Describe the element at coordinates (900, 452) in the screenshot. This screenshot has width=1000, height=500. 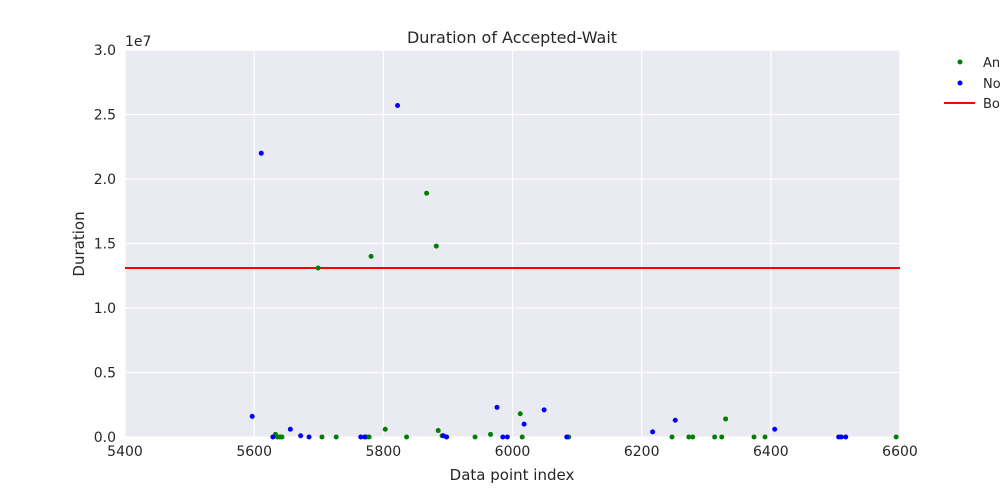
I see `x-tick-label: 6600` at that location.